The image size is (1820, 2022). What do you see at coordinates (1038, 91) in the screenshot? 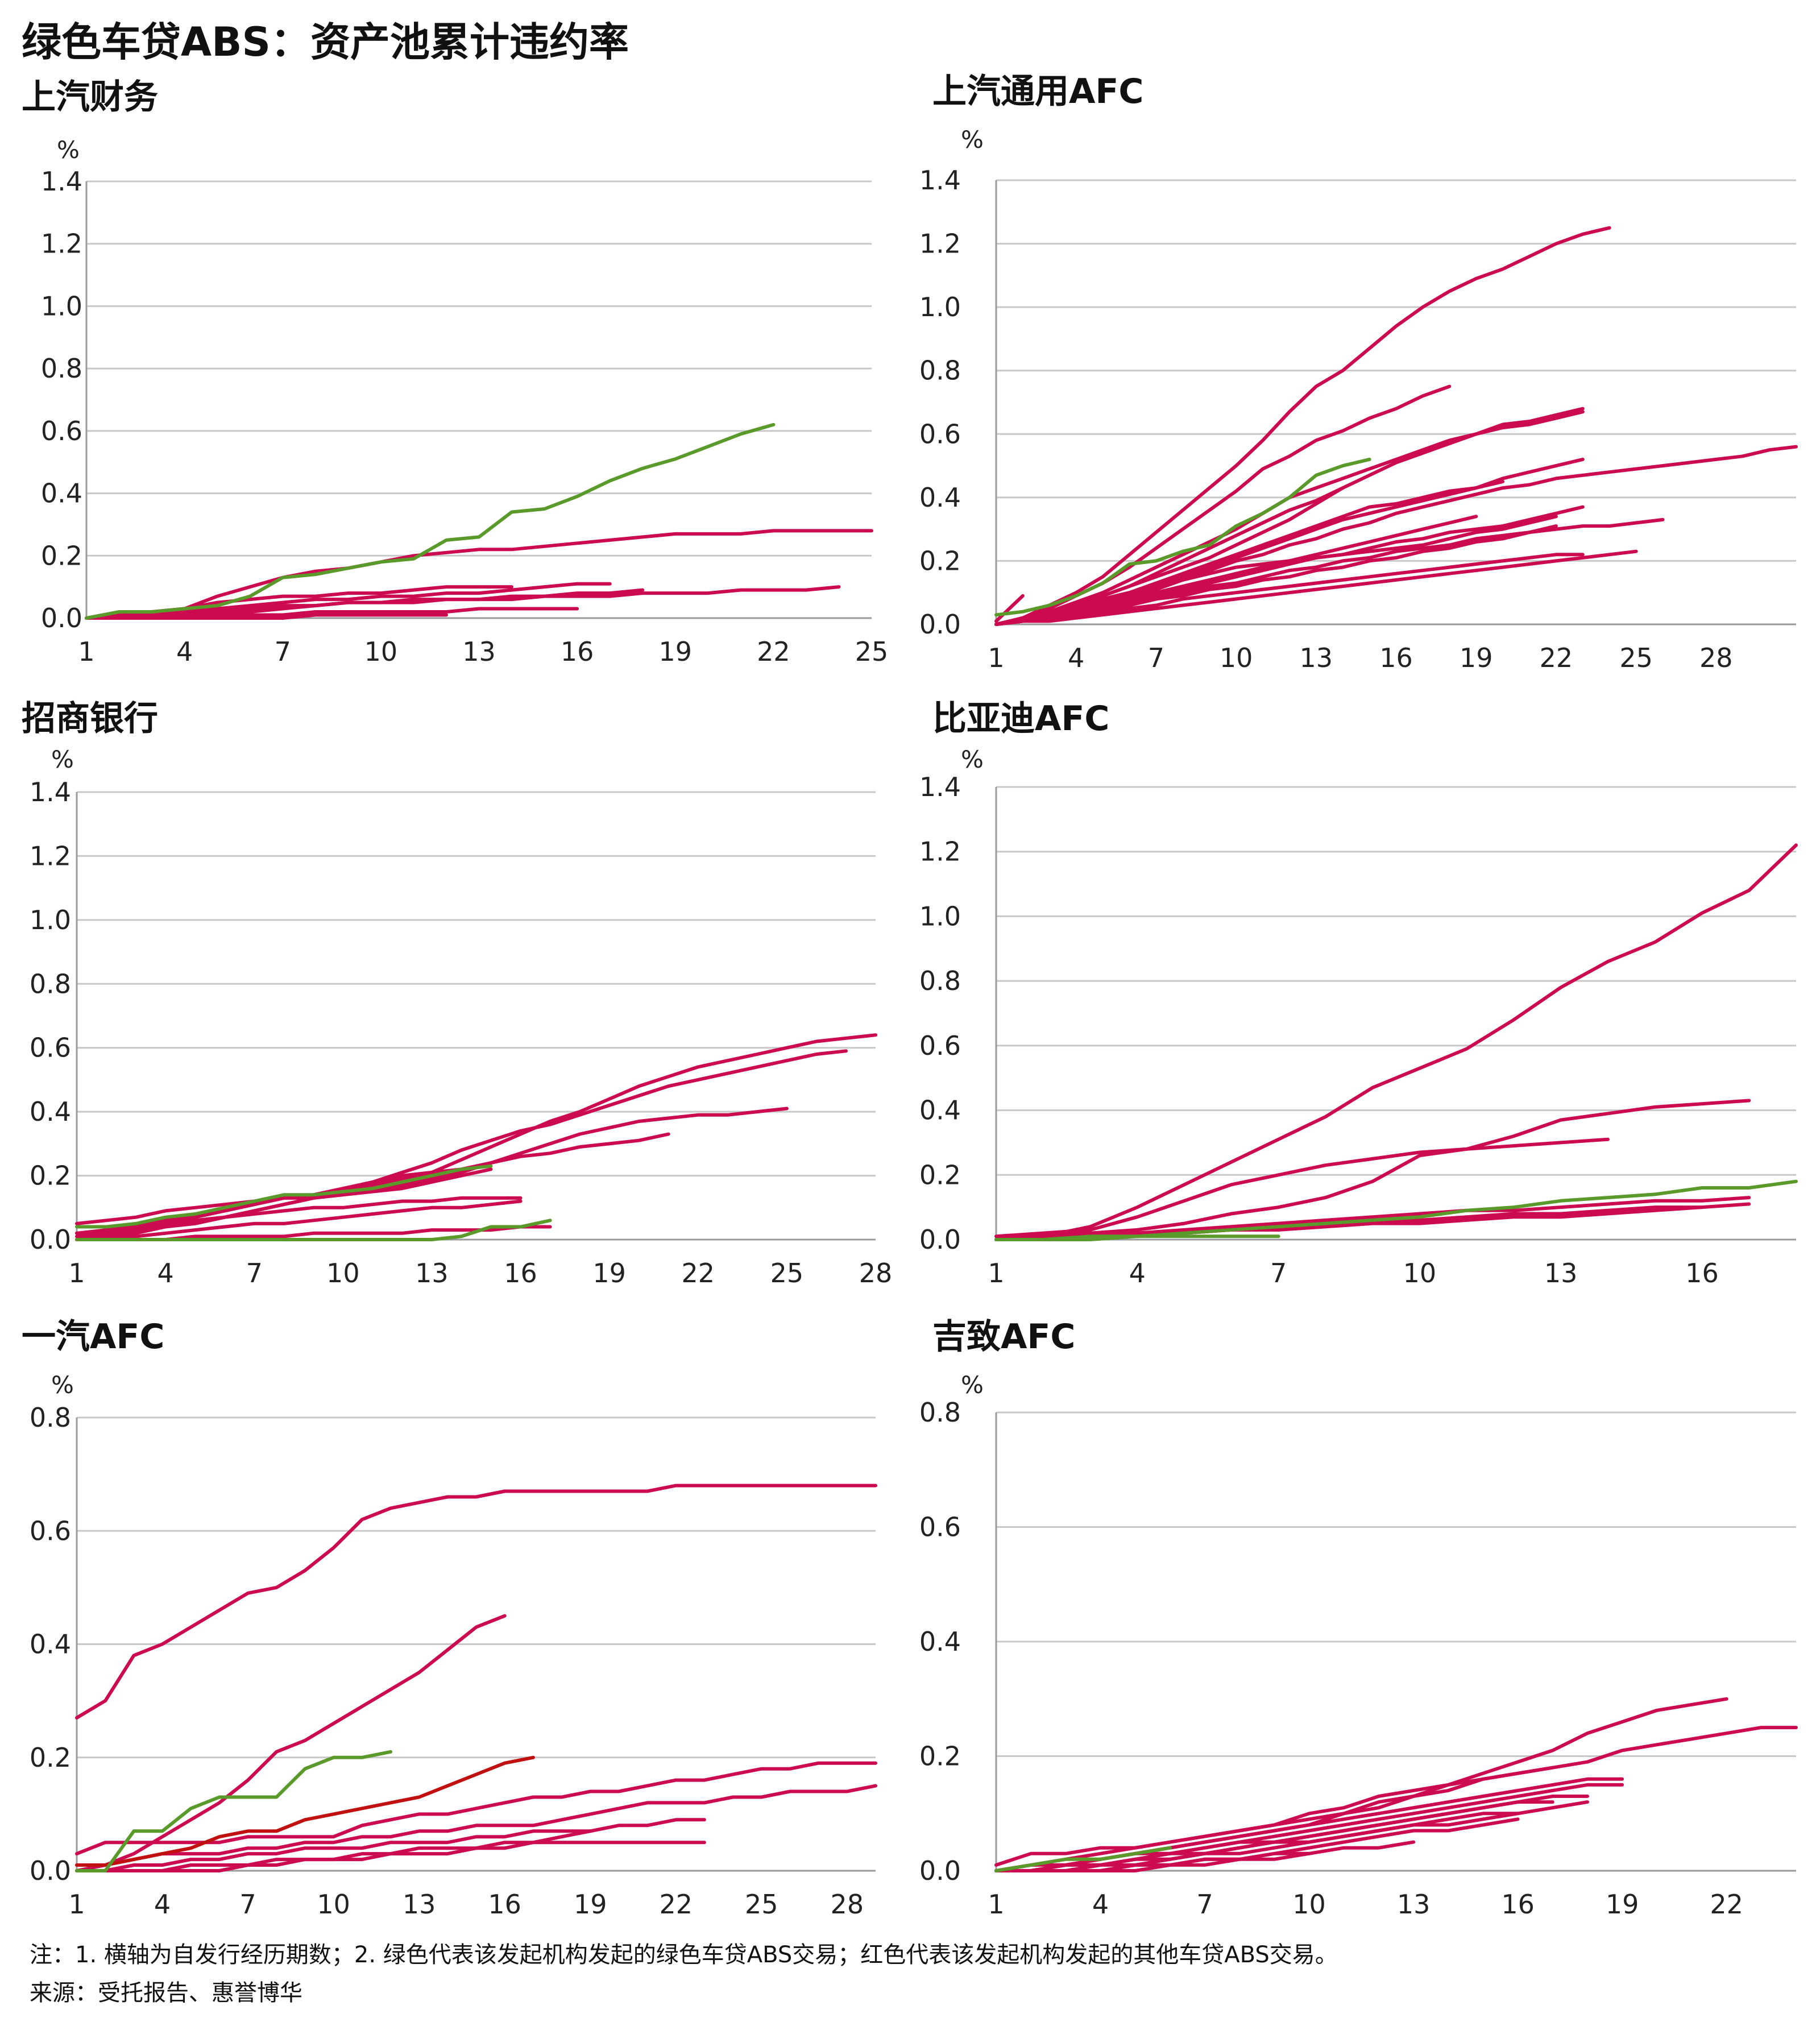
I see `panel-title-saic-gmac: 上汽通用AFC` at bounding box center [1038, 91].